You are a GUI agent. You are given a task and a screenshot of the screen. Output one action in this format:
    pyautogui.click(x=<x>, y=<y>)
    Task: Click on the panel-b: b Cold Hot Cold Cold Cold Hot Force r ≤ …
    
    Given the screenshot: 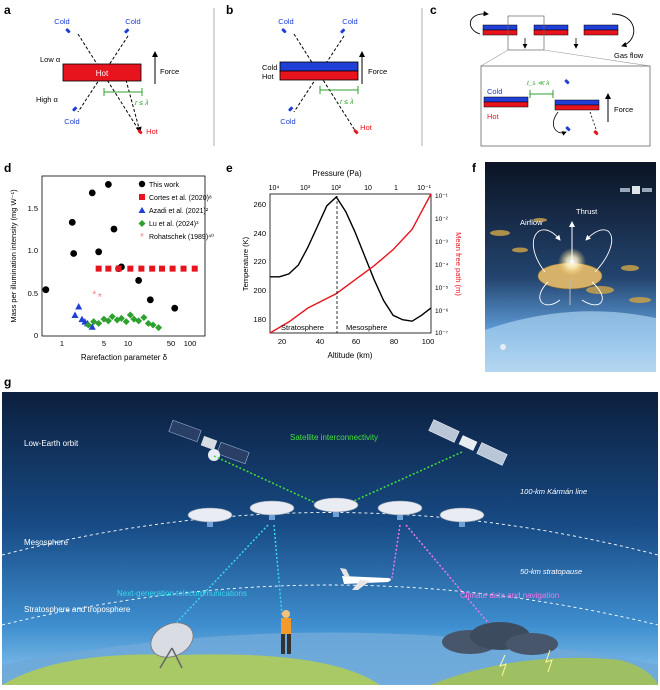 What is the action you would take?
    pyautogui.click(x=306, y=69)
    